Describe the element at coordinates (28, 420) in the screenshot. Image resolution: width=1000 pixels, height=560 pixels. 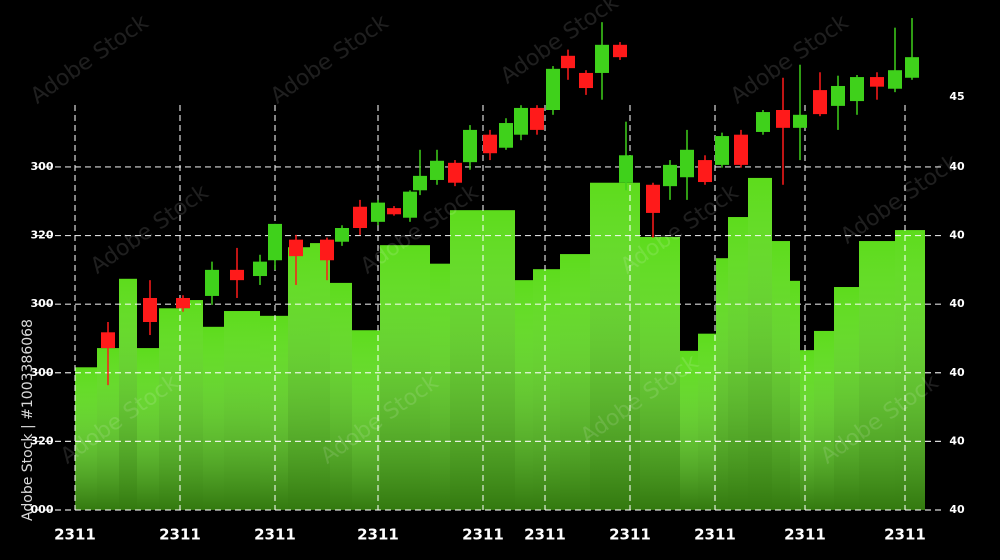
I see `watermark: Adobe Stock | #1003386068` at that location.